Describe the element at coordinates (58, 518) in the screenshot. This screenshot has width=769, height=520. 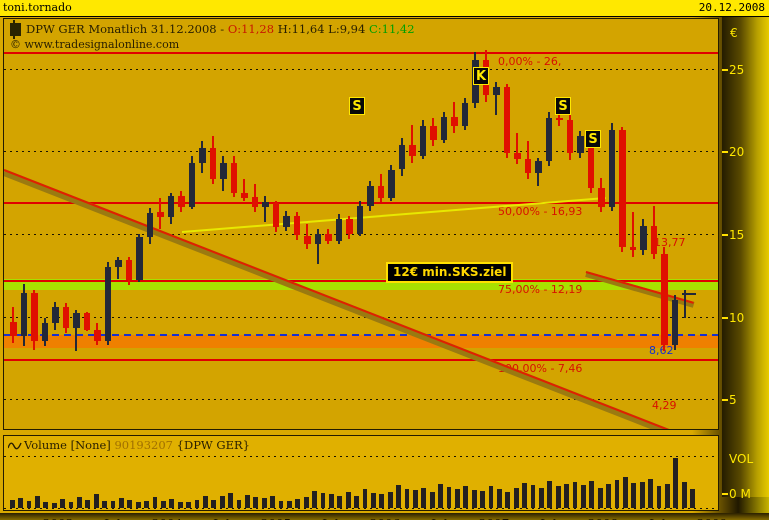
I see `date-tick-label: 2003` at that location.